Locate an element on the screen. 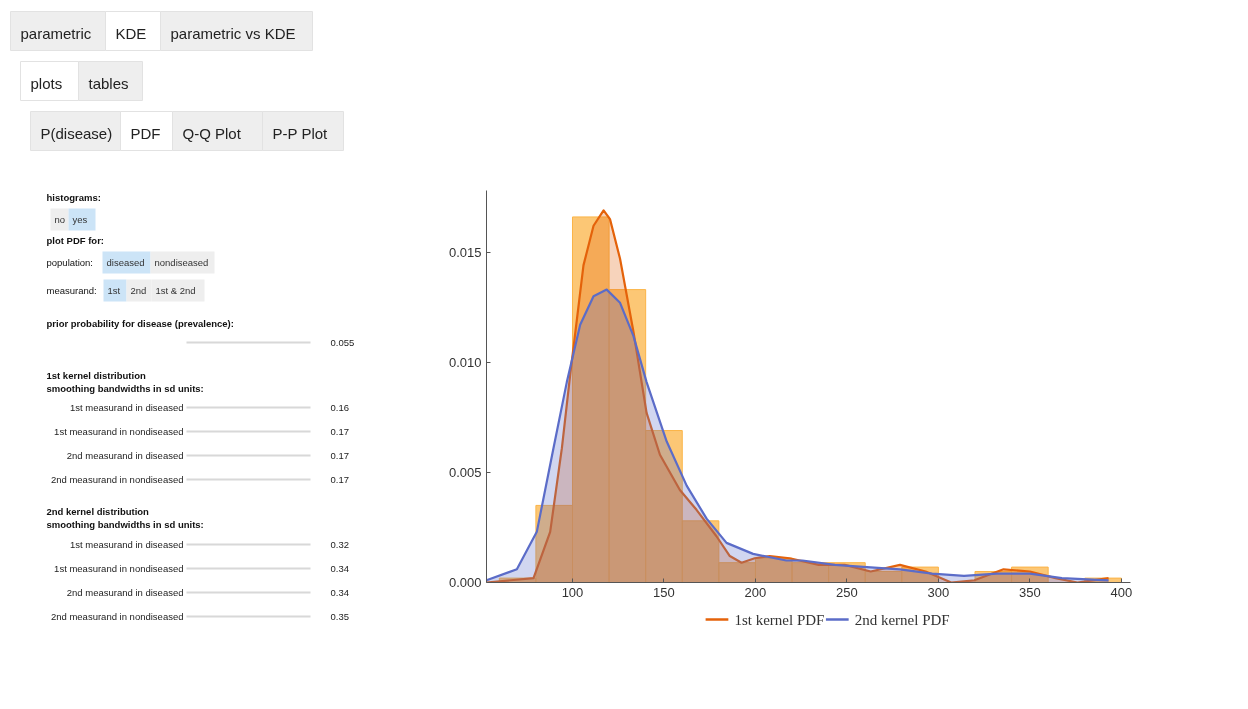 The width and height of the screenshot is (1248, 709). text: 1st & 2nd is located at coordinates (175, 290).